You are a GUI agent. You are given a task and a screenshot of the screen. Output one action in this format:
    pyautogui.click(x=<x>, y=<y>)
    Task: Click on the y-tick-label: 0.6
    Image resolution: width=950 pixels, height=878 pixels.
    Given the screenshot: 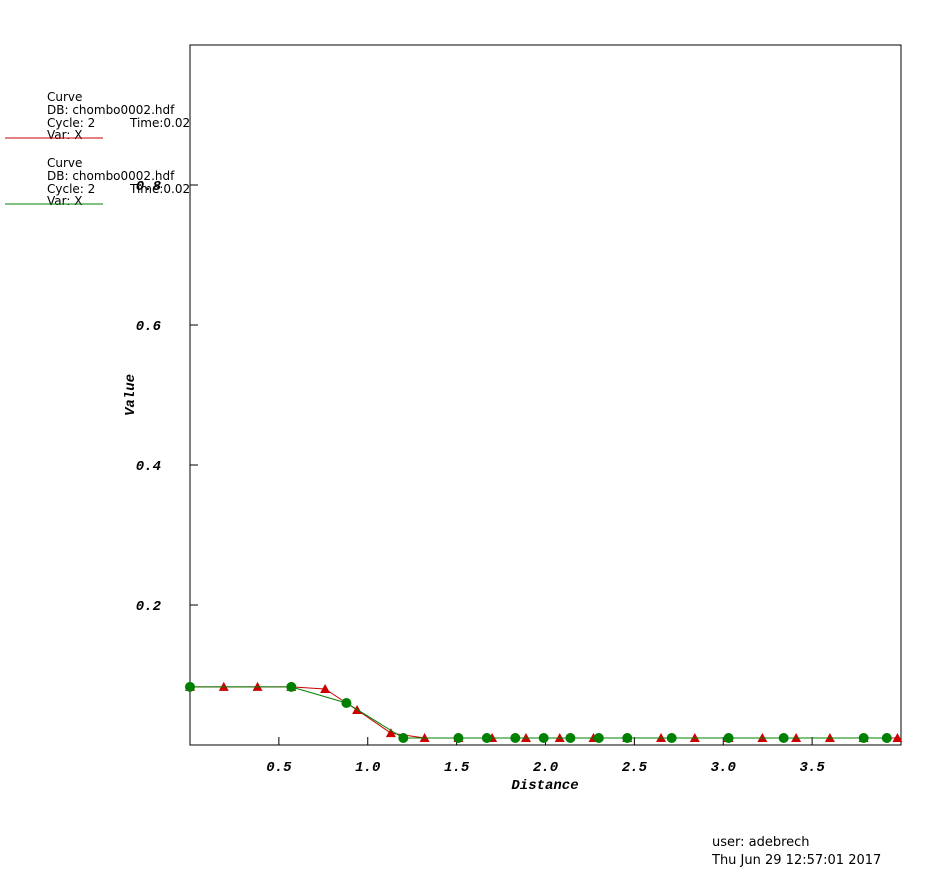 What is the action you would take?
    pyautogui.click(x=149, y=327)
    